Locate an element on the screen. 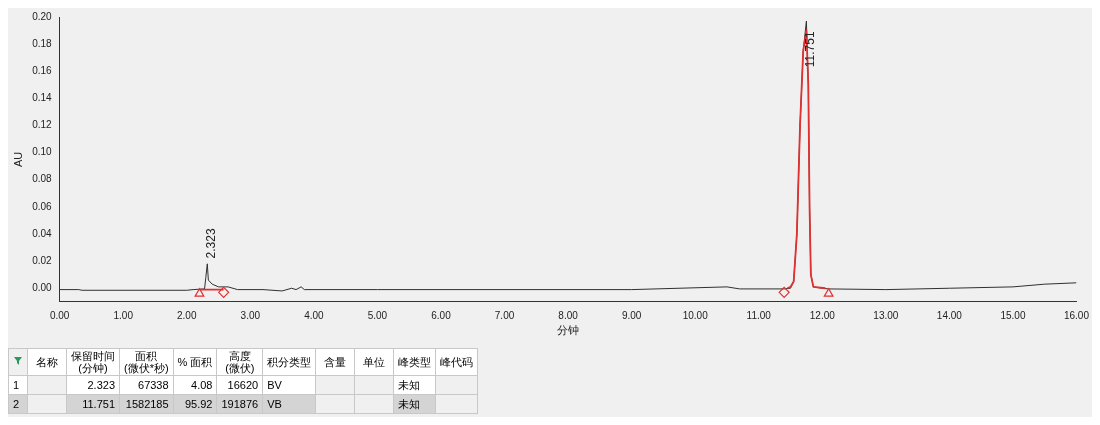 The height and width of the screenshot is (425, 1100). x-tick-label: 9.00 is located at coordinates (631, 315).